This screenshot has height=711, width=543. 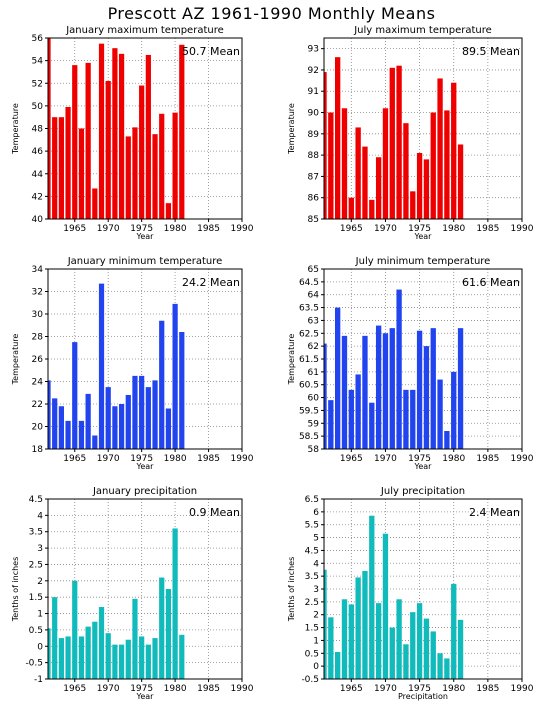 I want to click on bar-1975, so click(x=142, y=412).